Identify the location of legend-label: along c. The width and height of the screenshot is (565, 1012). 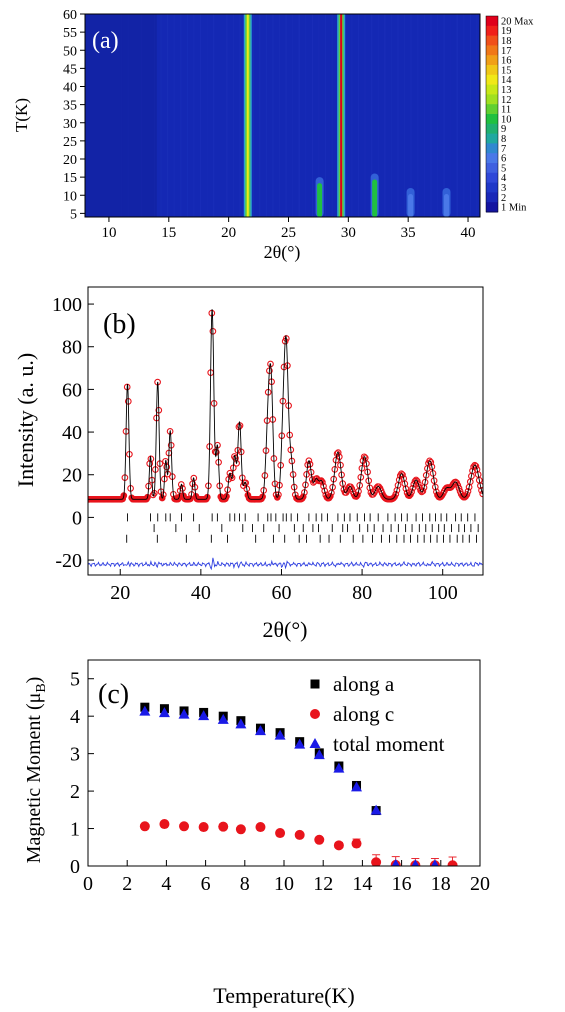
(363, 714).